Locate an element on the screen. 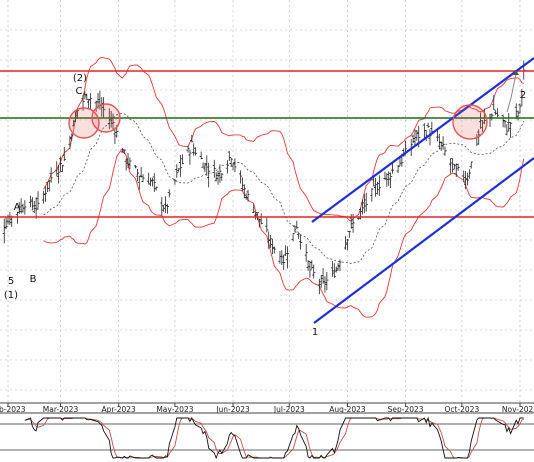 This screenshot has height=462, width=534. x-tick-label: Nov-2023 is located at coordinates (518, 409).